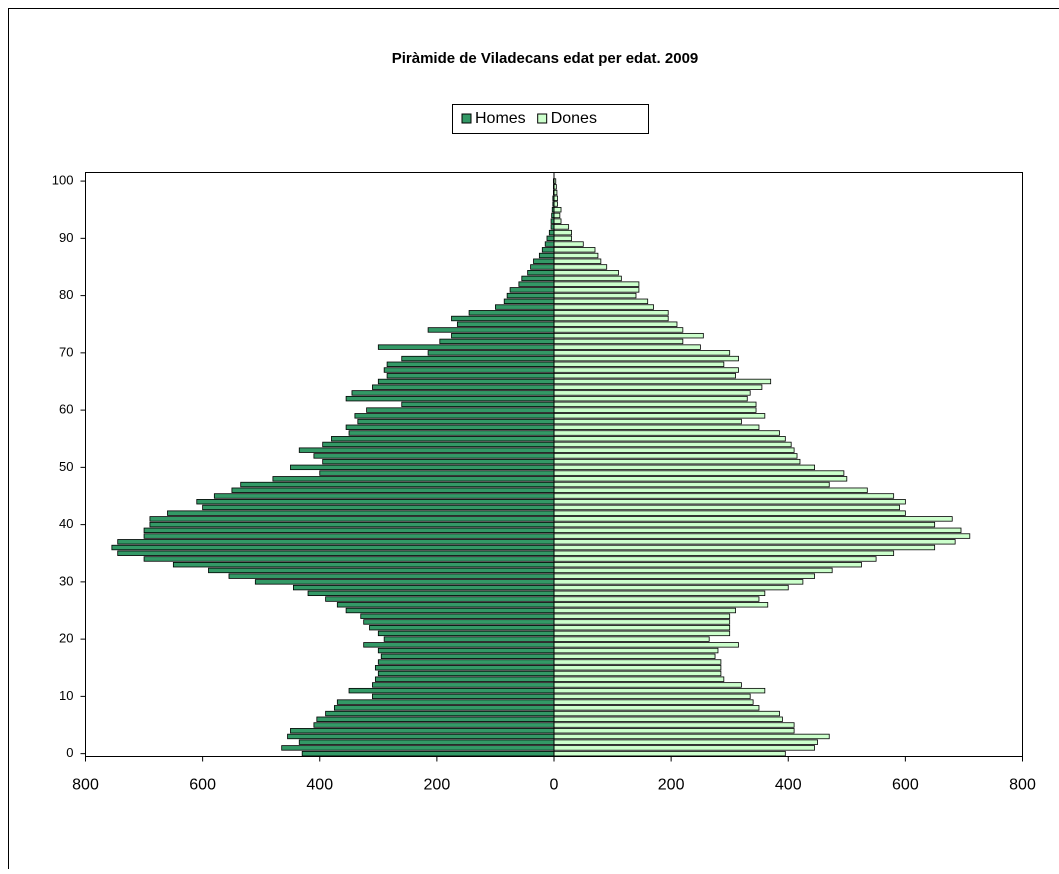  What do you see at coordinates (66, 409) in the screenshot?
I see `y-tick-label: 60` at bounding box center [66, 409].